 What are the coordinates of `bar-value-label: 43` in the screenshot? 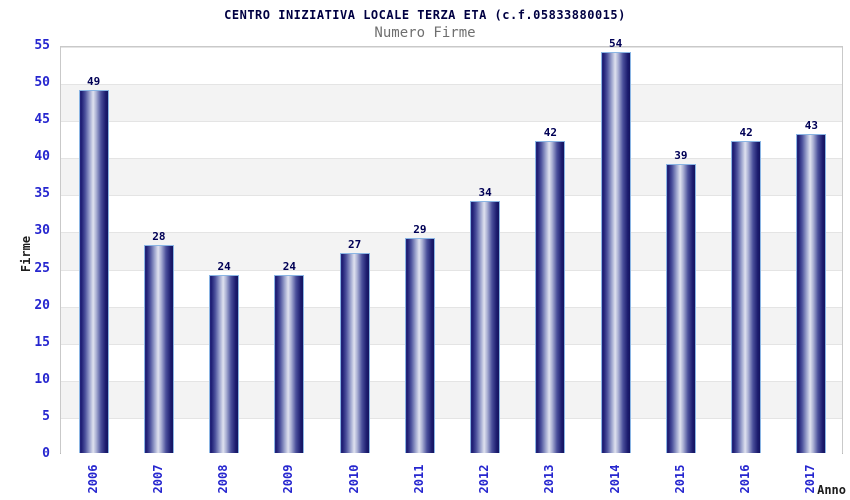 It's located at (811, 126).